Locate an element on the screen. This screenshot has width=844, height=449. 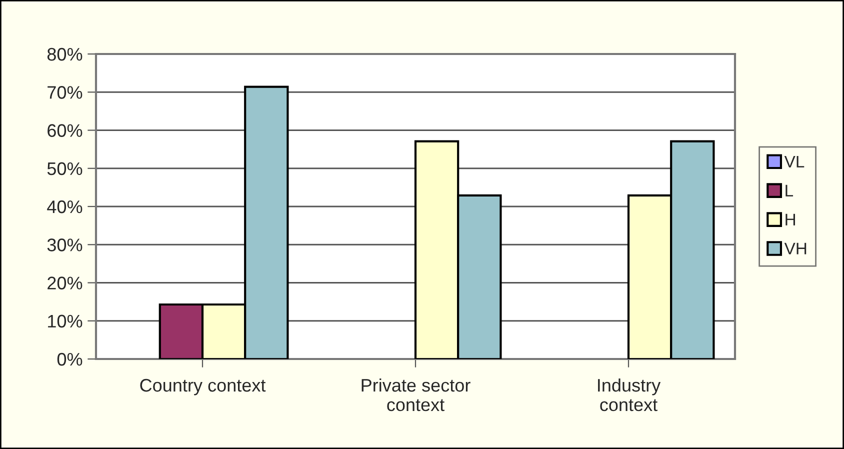
y-tick-label: 80% is located at coordinates (64, 54).